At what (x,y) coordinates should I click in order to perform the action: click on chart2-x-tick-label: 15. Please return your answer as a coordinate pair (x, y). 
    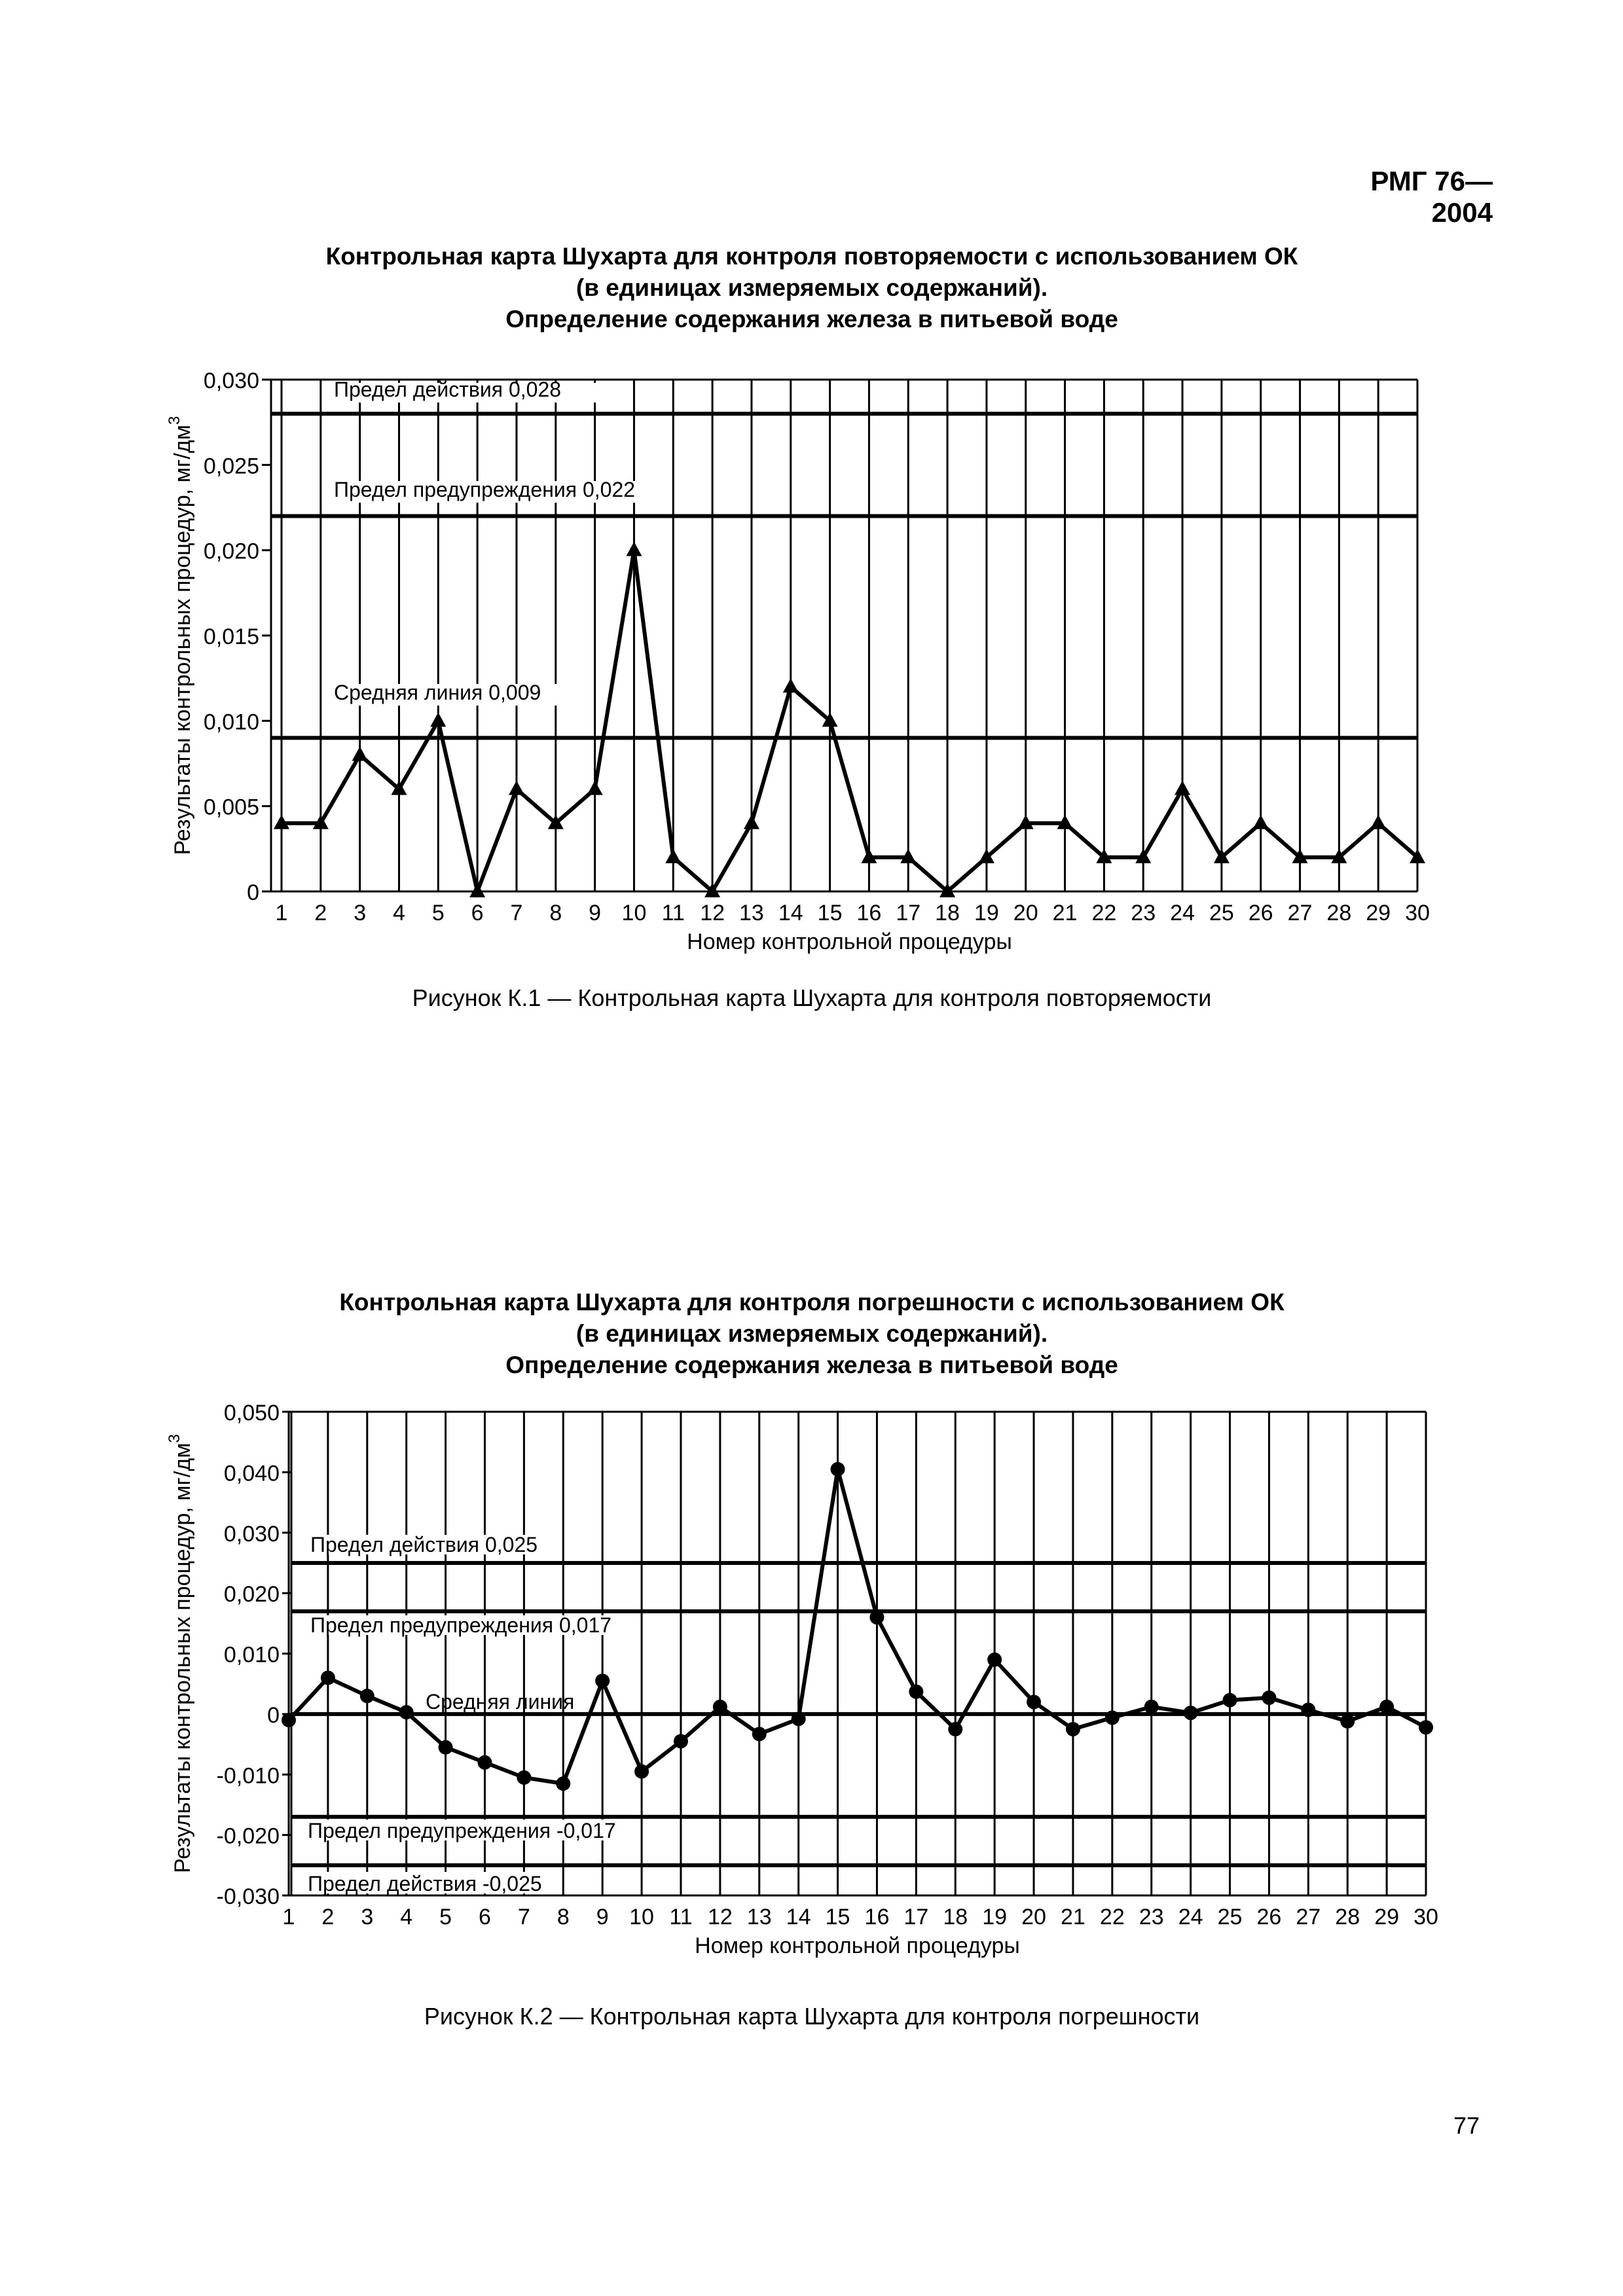
    Looking at the image, I should click on (838, 1917).